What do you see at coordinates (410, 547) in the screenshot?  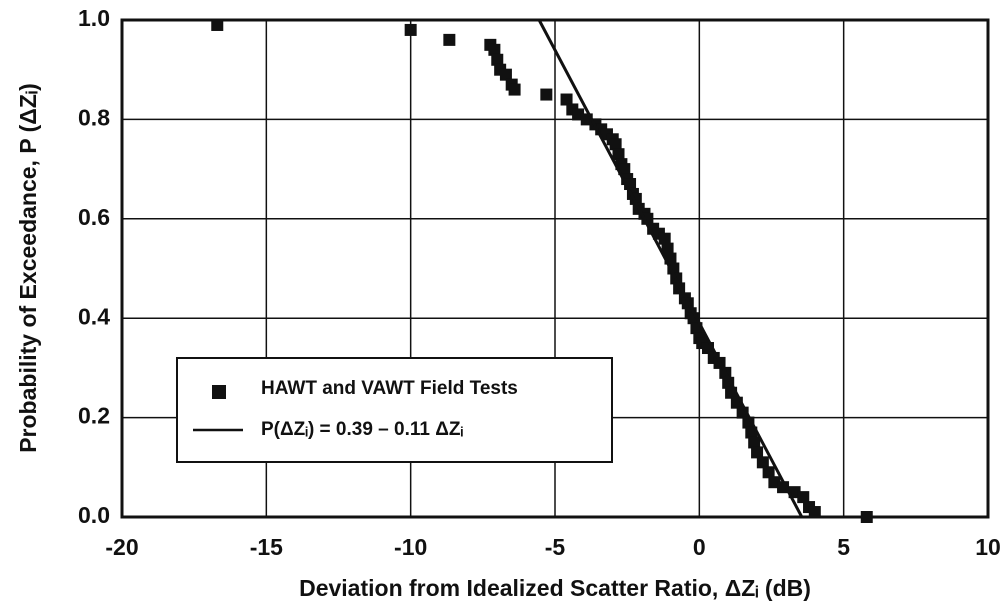 I see `x-tick-label: -10` at bounding box center [410, 547].